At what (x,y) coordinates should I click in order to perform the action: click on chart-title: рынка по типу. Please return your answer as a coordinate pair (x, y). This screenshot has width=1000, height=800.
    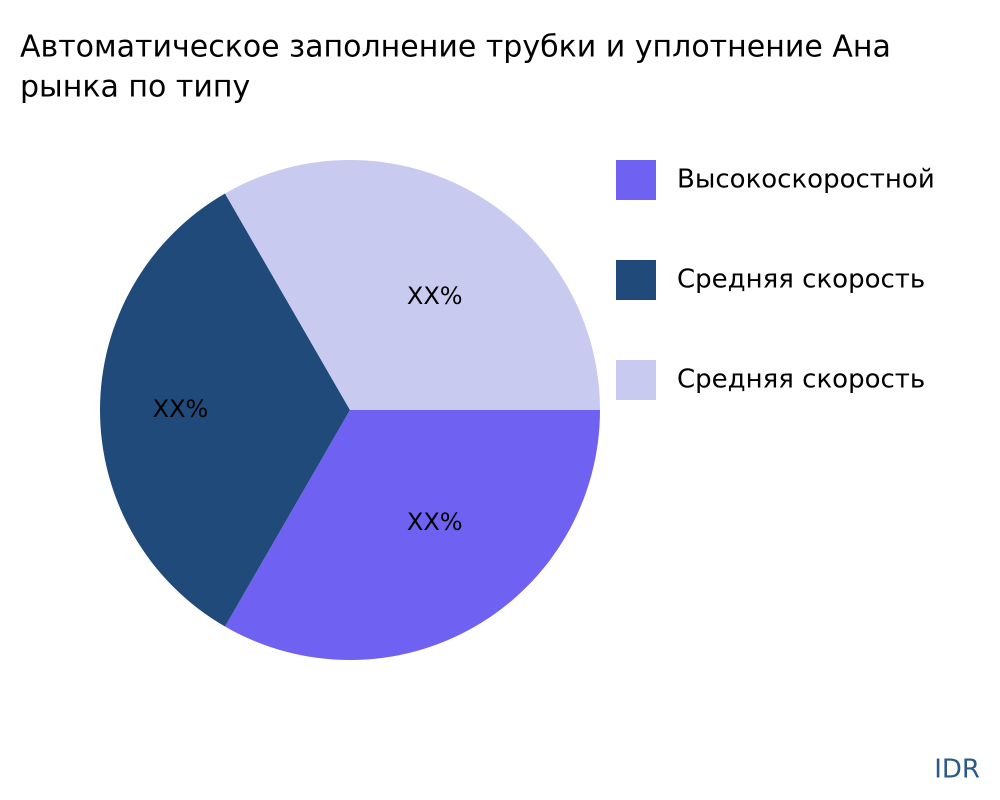
    Looking at the image, I should click on (135, 87).